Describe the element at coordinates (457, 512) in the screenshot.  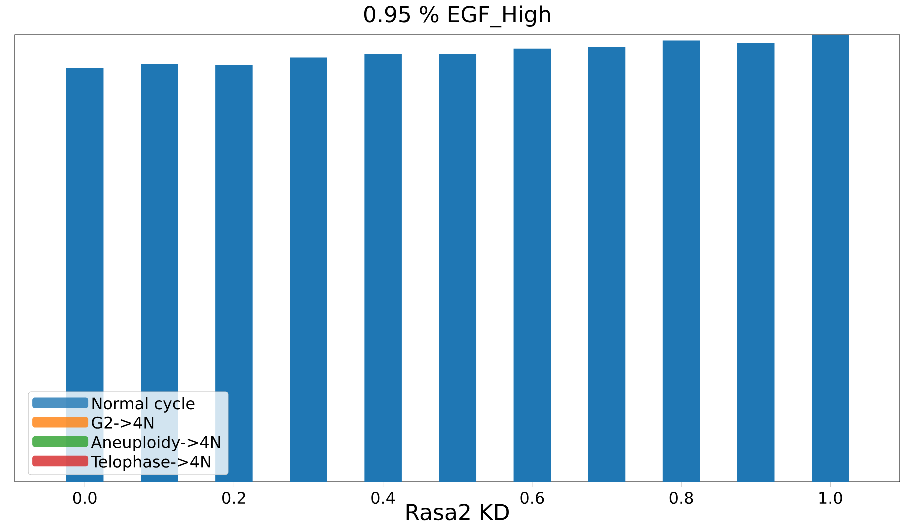
I see `x-axis-title: Rasa2 KD` at that location.